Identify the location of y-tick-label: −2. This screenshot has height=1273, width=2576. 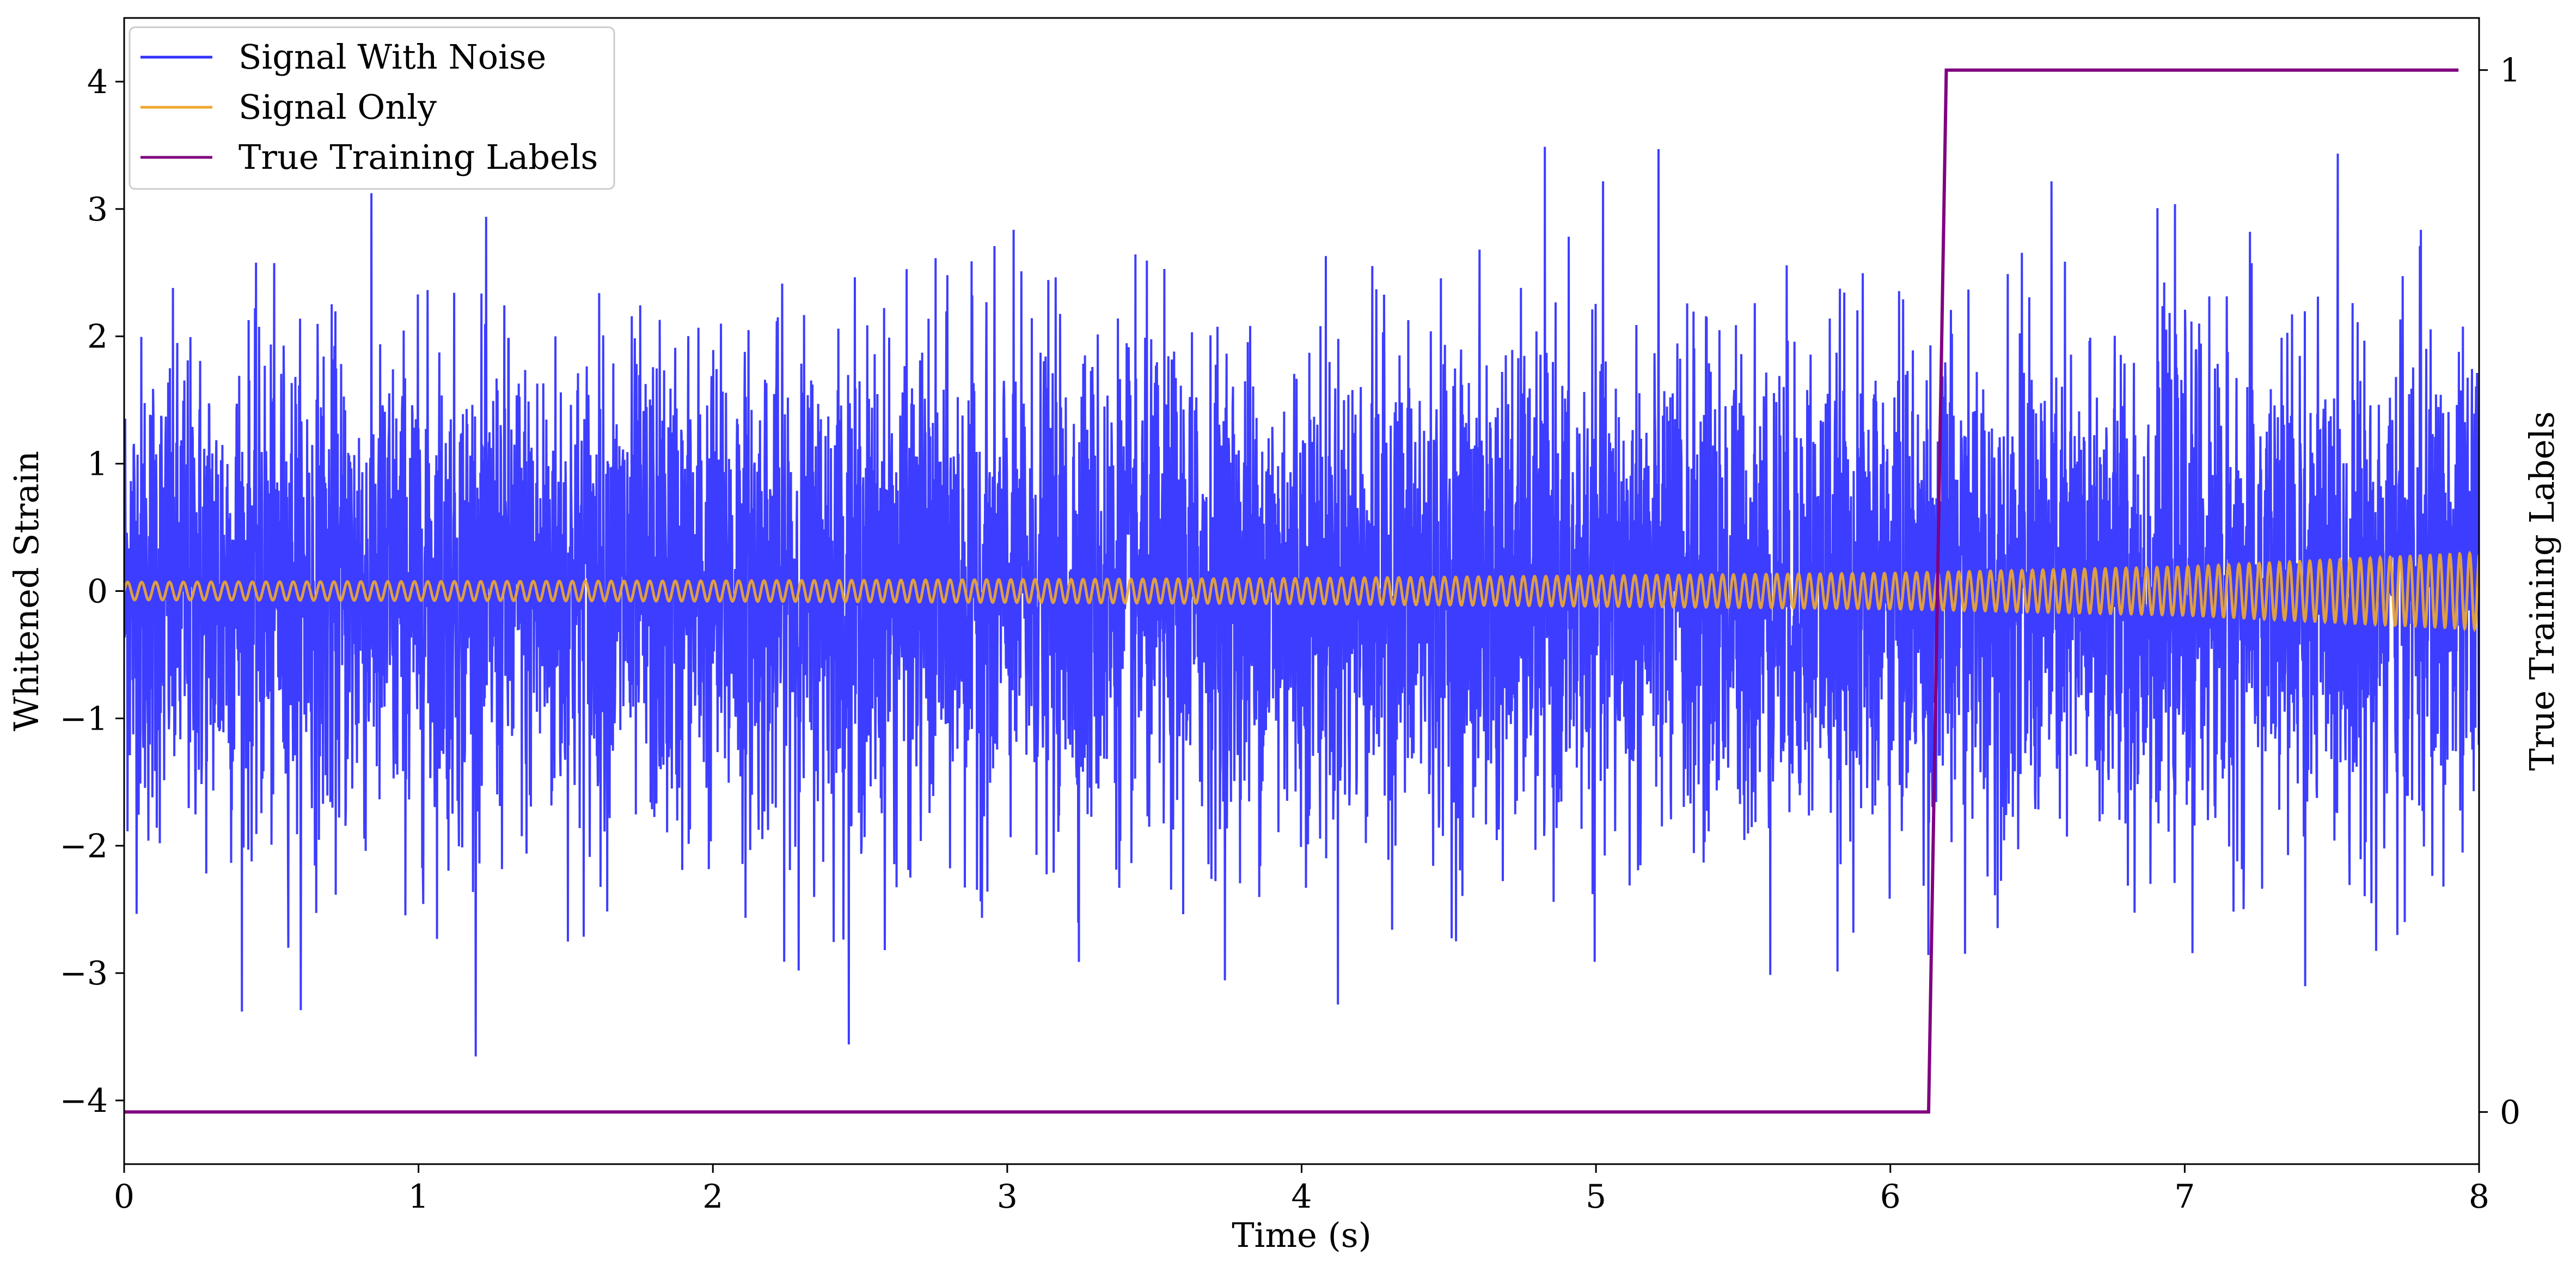
(84, 846).